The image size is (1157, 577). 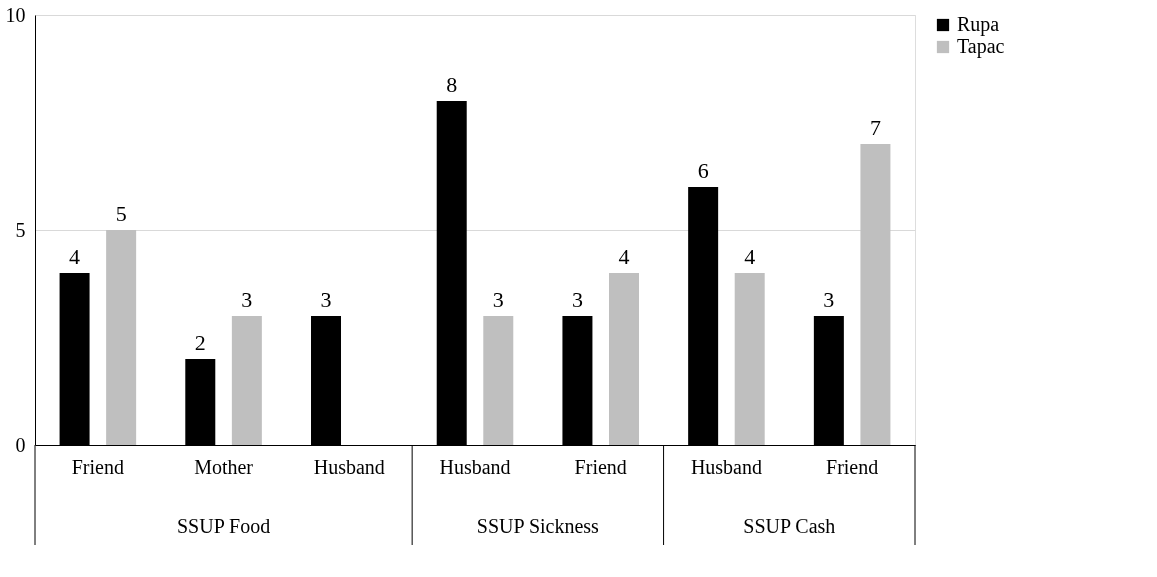 What do you see at coordinates (15, 14) in the screenshot?
I see `y-tick-label: 10` at bounding box center [15, 14].